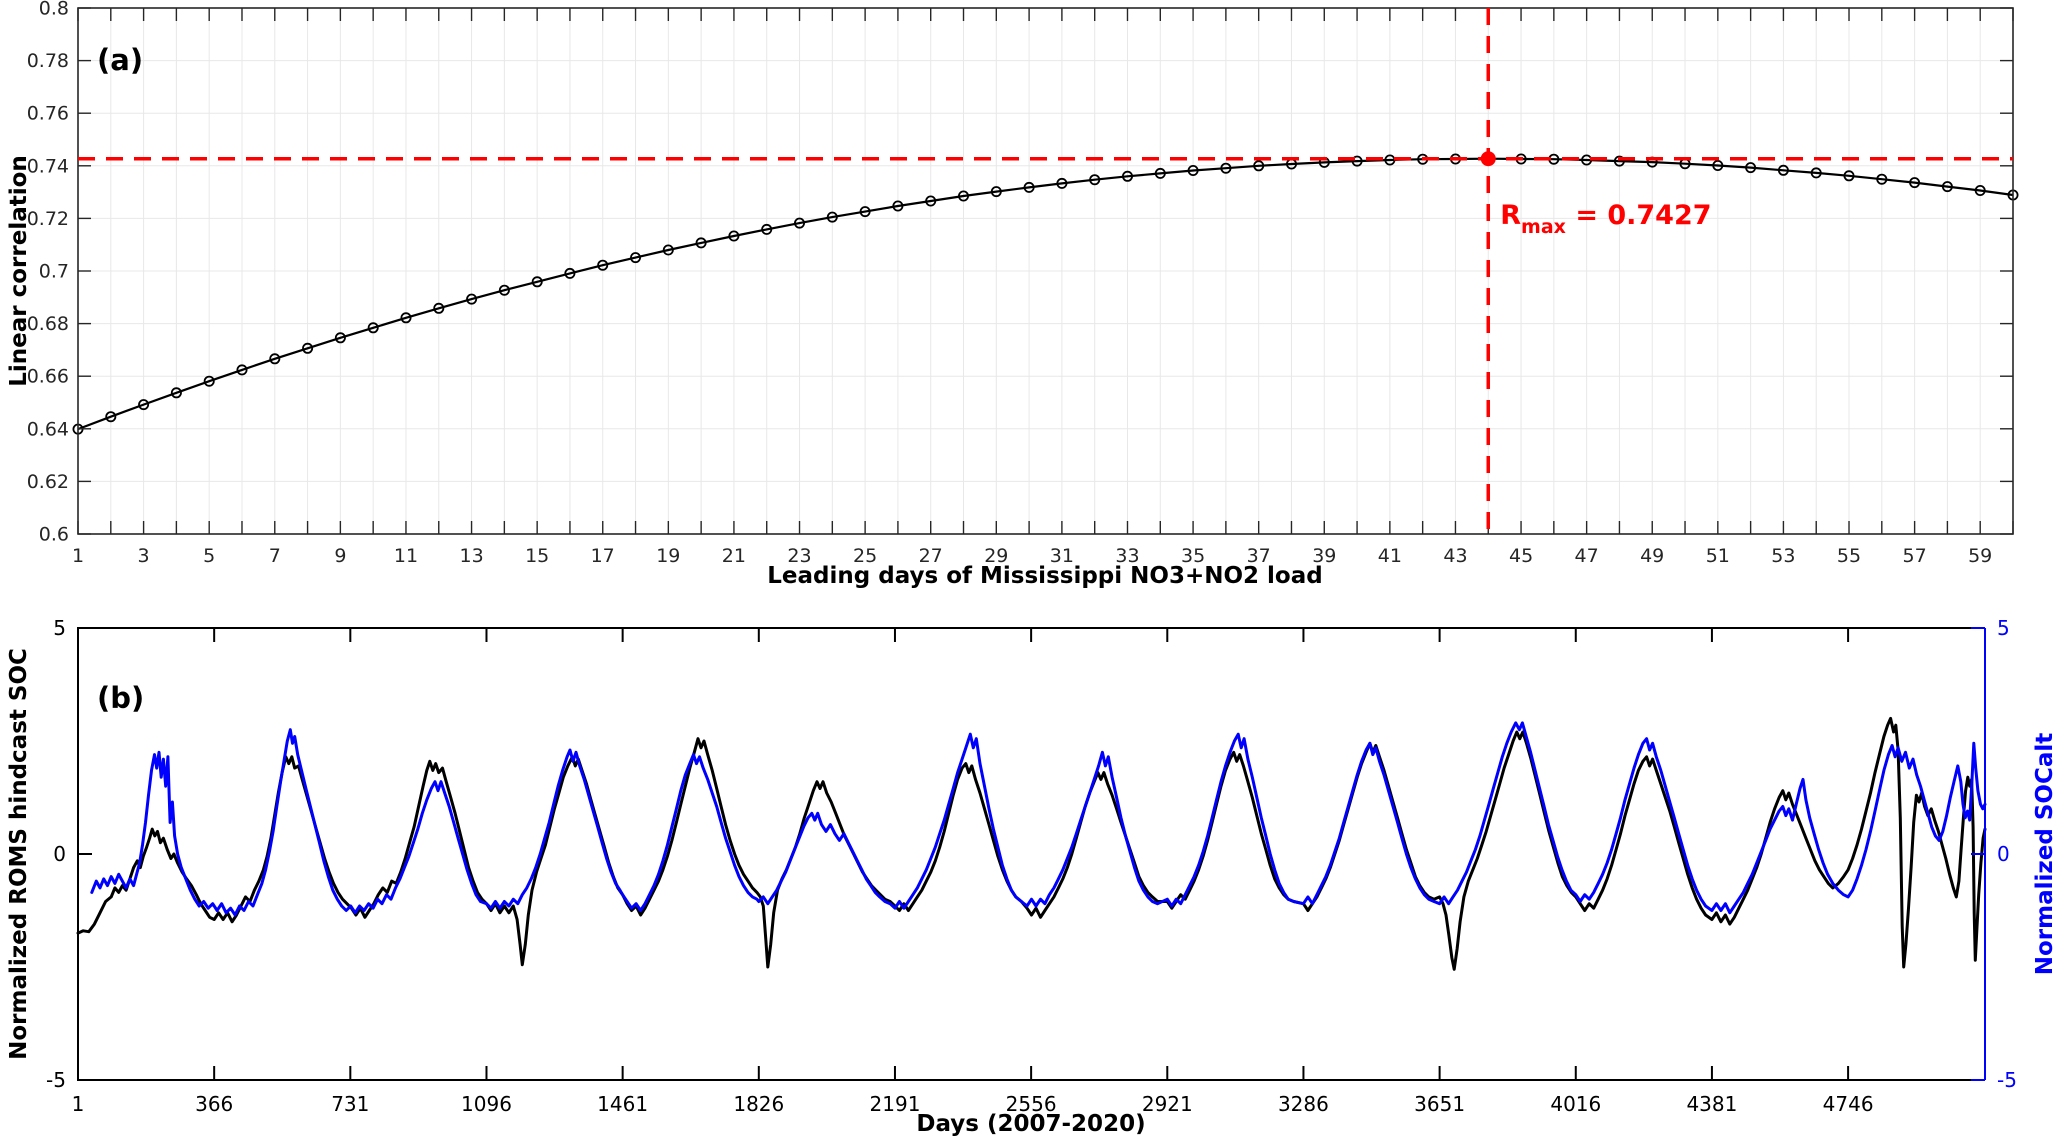 The image size is (2067, 1140). Describe the element at coordinates (1062, 556) in the screenshot. I see `x-tick-label: 31` at that location.